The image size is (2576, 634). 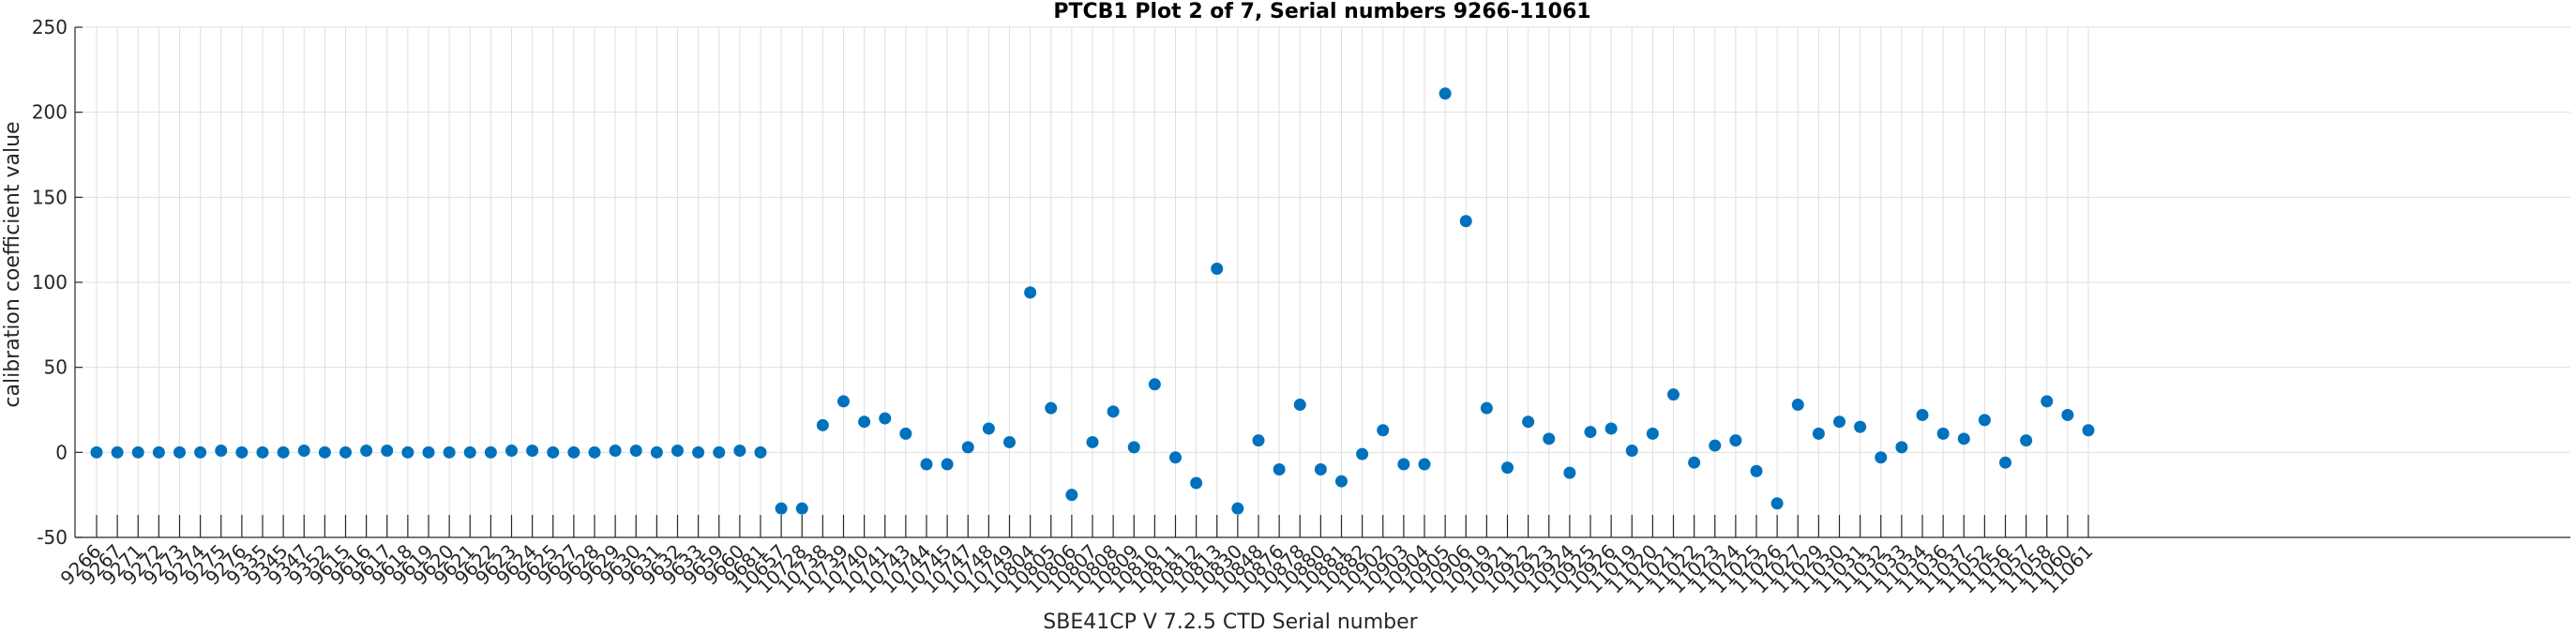 I want to click on y-tick-label: -50, so click(x=52, y=537).